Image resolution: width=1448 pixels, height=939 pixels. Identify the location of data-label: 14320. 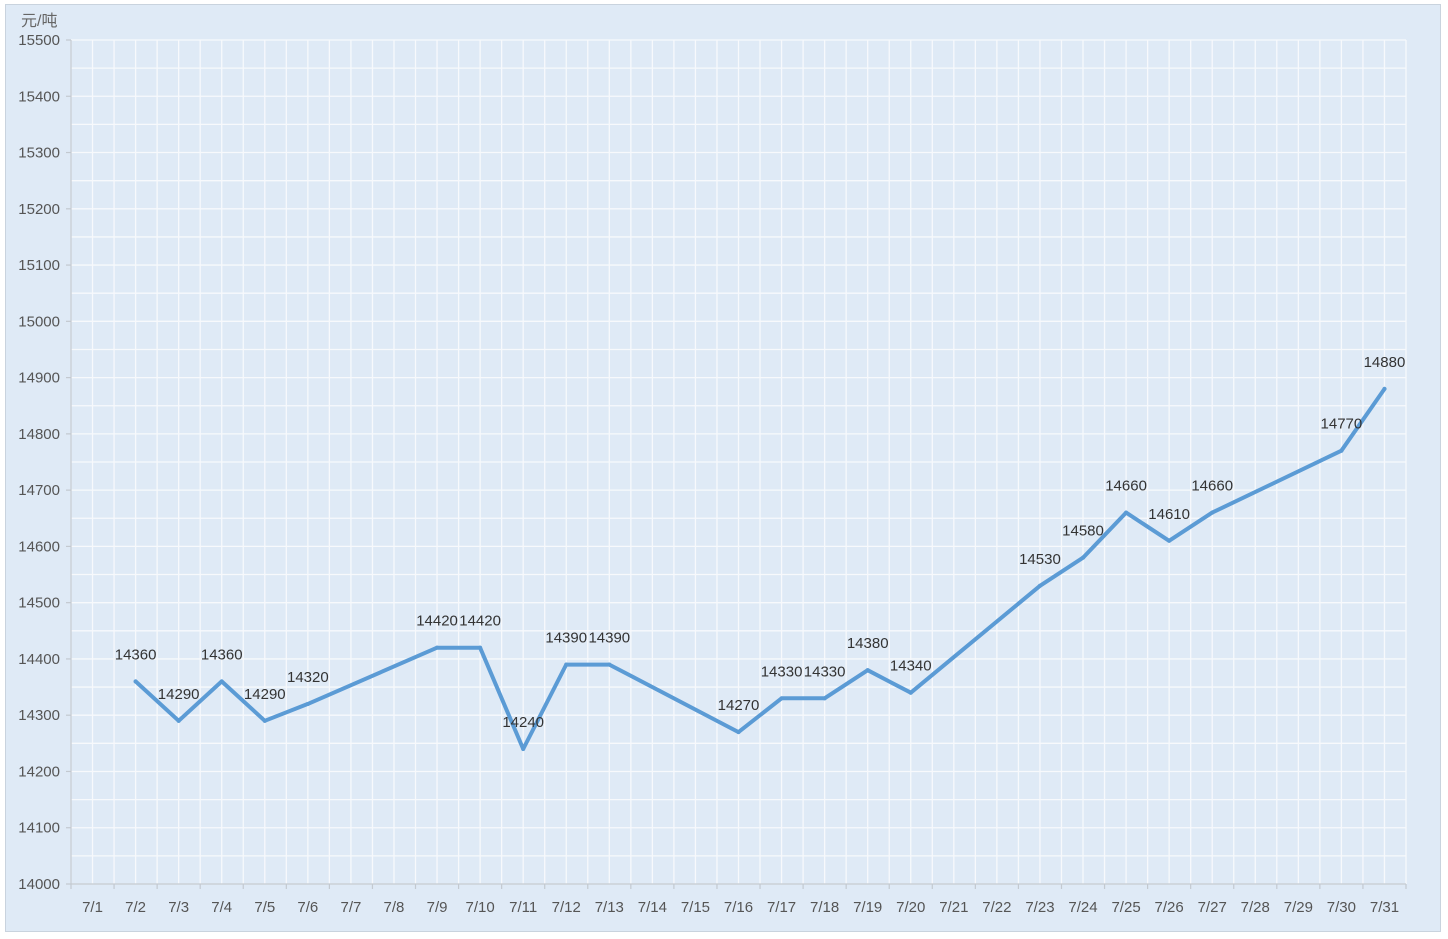
(308, 677).